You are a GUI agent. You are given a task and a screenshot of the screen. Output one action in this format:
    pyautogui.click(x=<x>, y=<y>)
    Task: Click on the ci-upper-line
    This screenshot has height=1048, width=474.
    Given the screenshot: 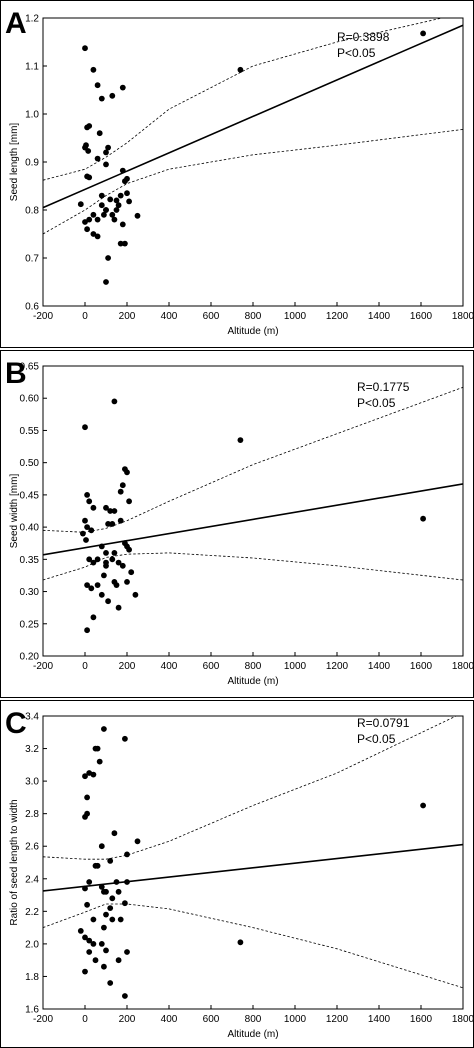 What is the action you would take?
    pyautogui.click(x=243, y=99)
    